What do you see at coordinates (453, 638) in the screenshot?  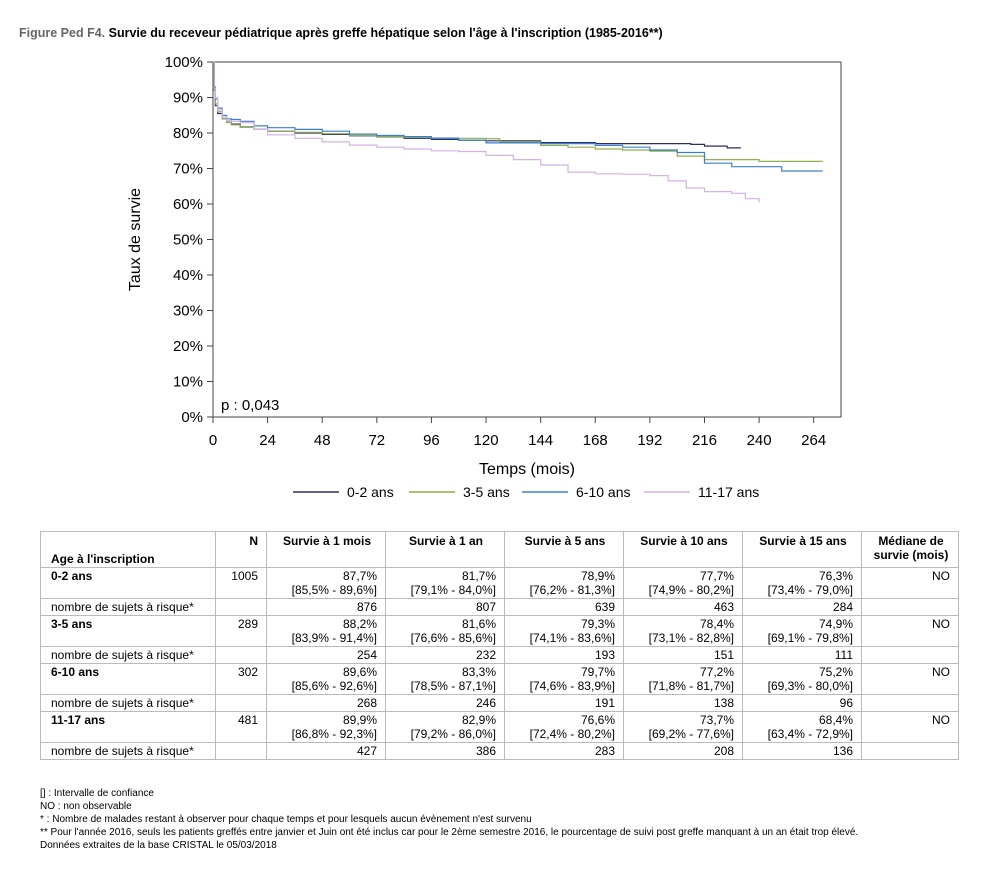 I see `confidence-interval: [76,6% - 85,6%]` at bounding box center [453, 638].